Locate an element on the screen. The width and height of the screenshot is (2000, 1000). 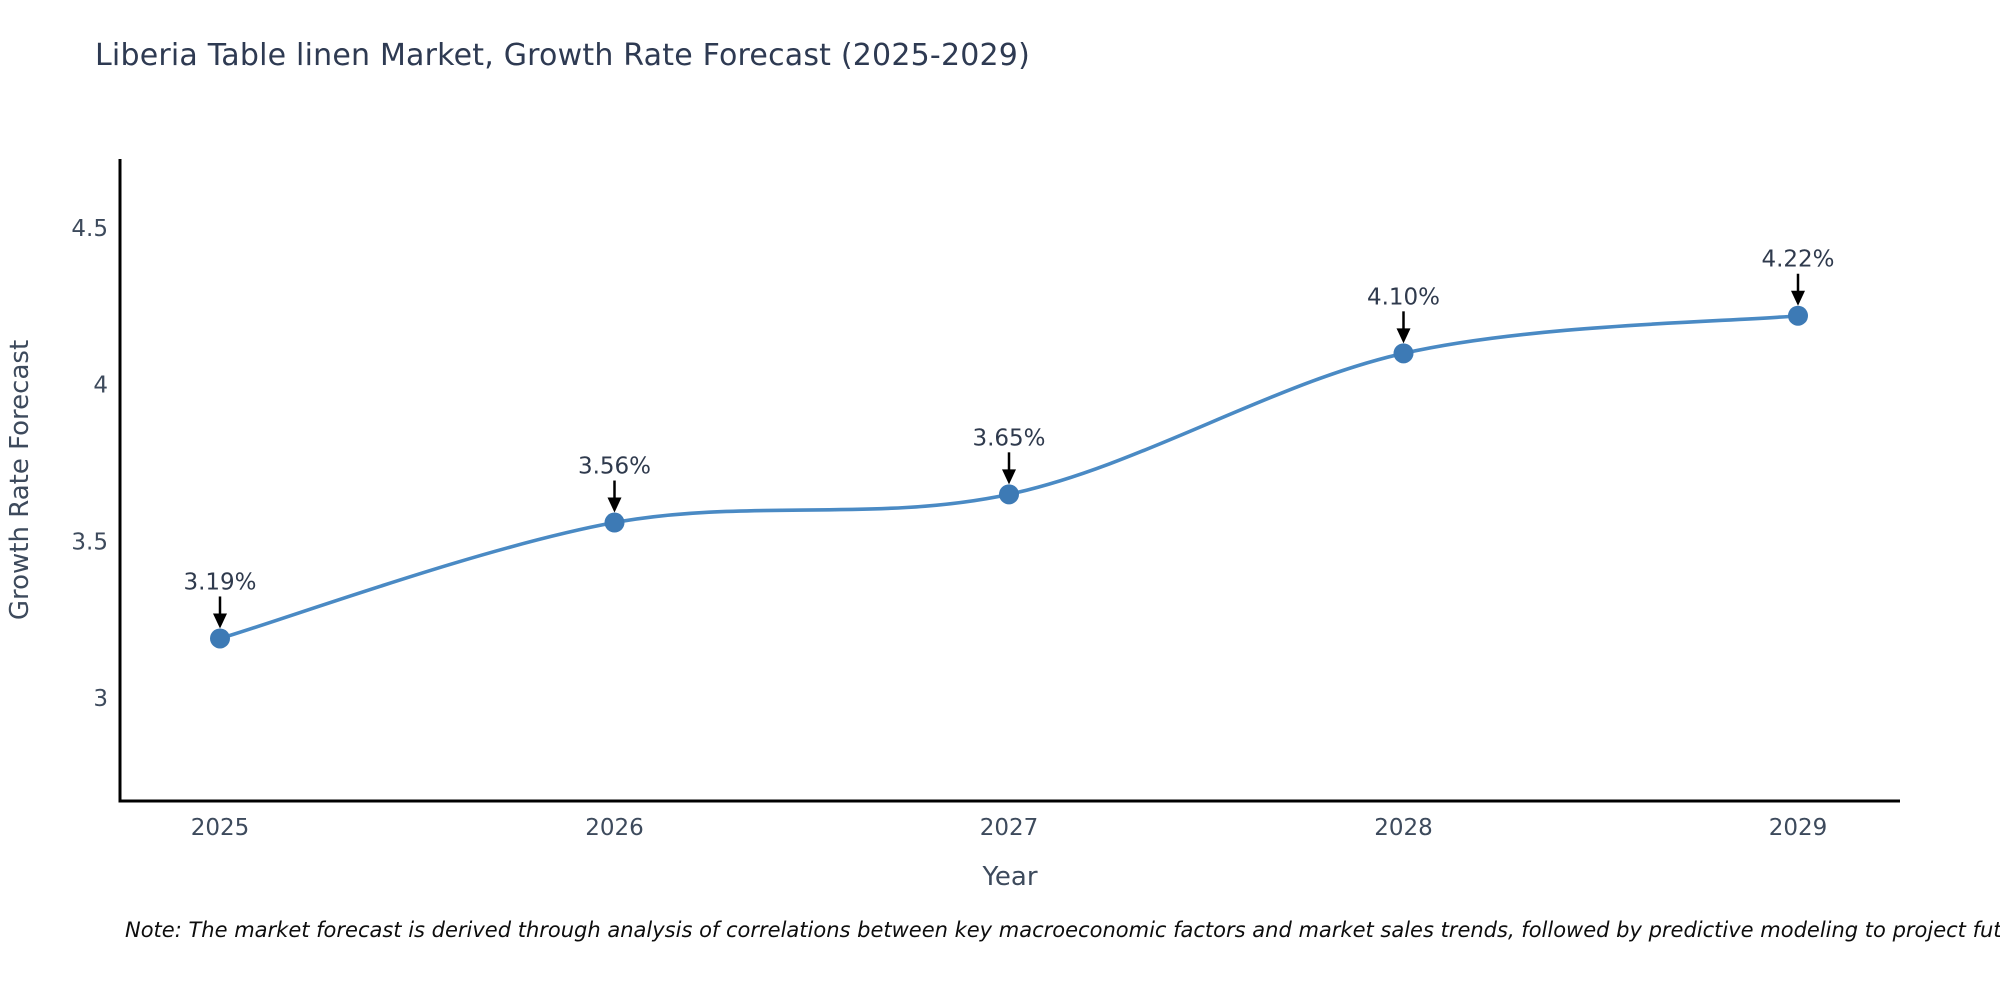
y-tick-label: 4.5 is located at coordinates (89, 229).